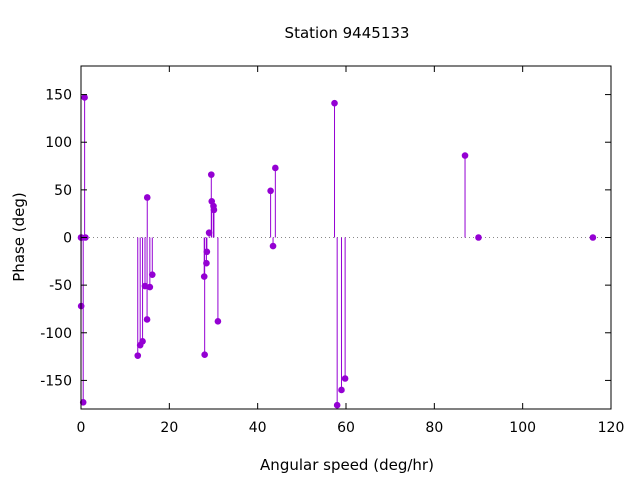 The width and height of the screenshot is (640, 485). I want to click on chart-title: Station 9445133, so click(347, 33).